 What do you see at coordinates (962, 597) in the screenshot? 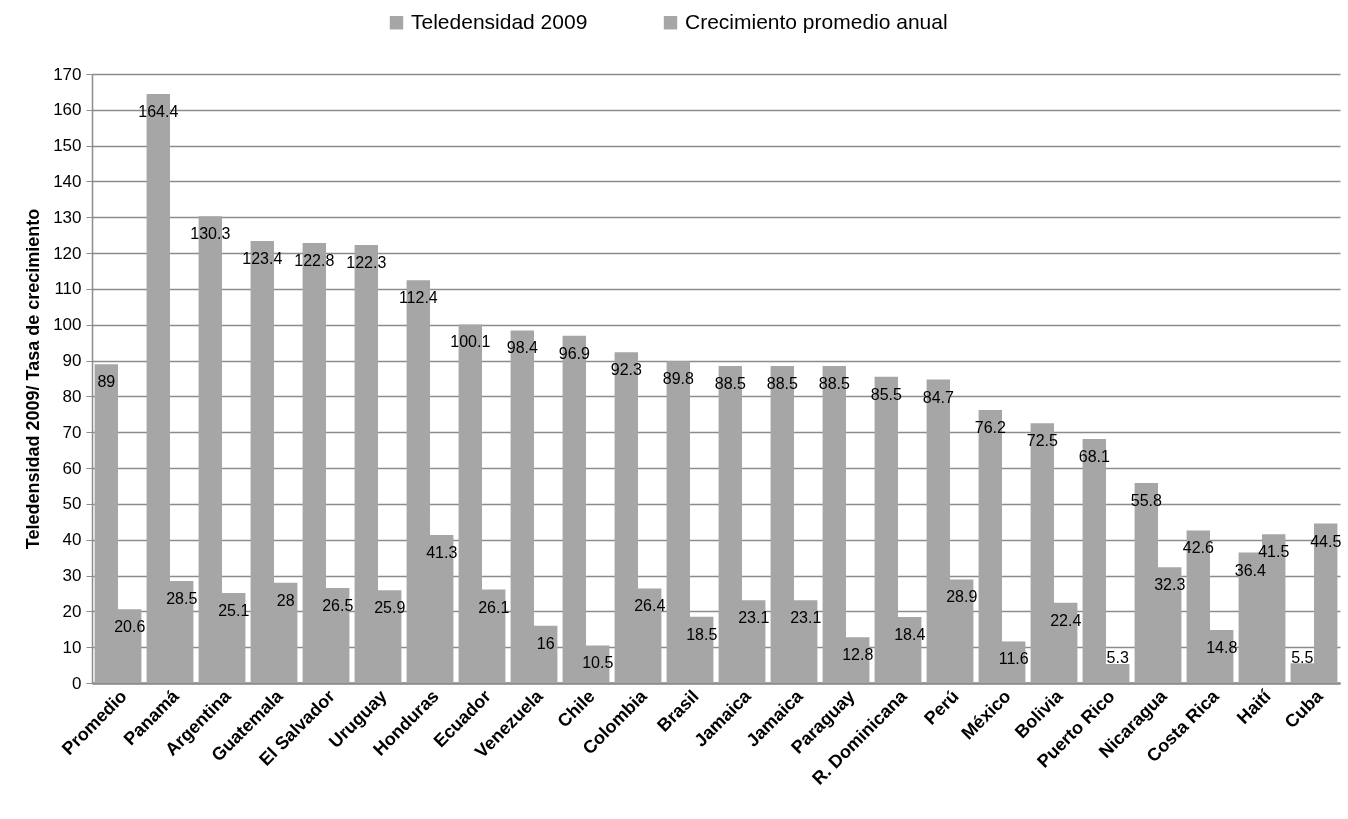
I see `data-label: 28.9` at bounding box center [962, 597].